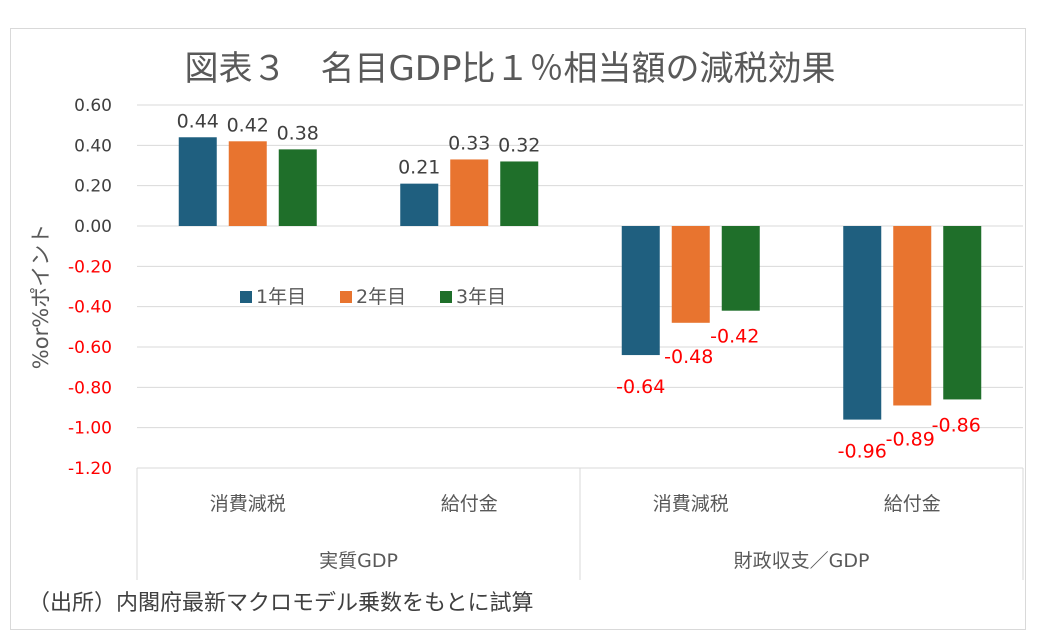  Describe the element at coordinates (469, 143) in the screenshot. I see `data-label: 0.33` at that location.